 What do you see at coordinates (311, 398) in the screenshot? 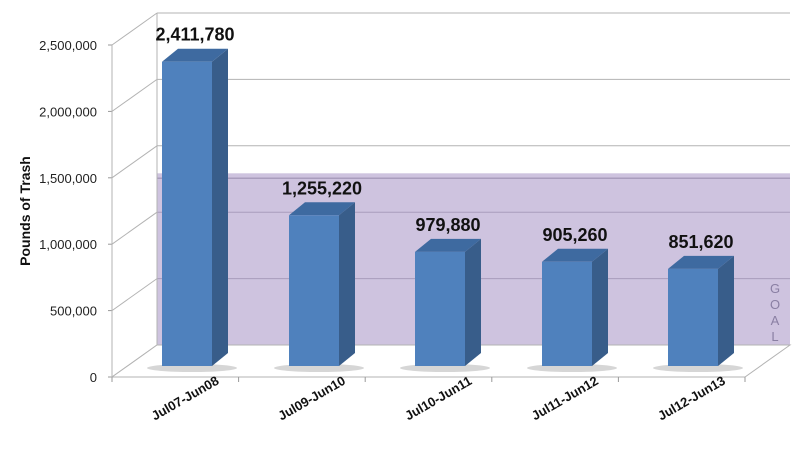
I see `x-tick-label: Jul09-Jun10` at bounding box center [311, 398].